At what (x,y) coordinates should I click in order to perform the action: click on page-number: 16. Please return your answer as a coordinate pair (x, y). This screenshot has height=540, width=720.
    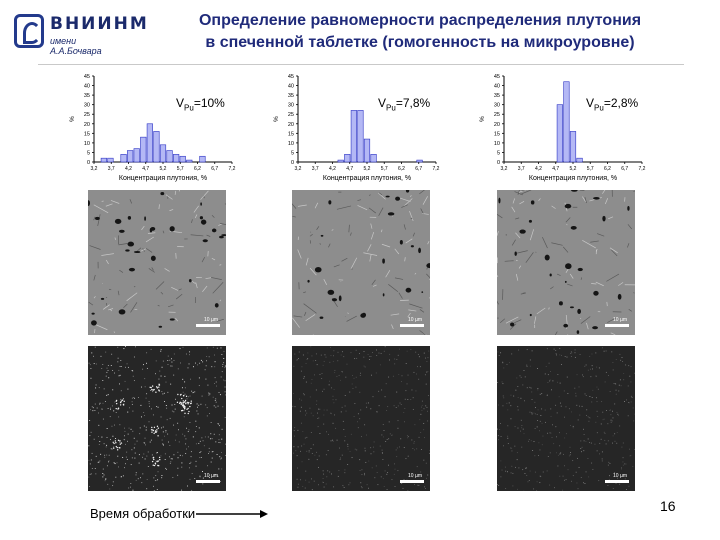
    Looking at the image, I should click on (668, 506).